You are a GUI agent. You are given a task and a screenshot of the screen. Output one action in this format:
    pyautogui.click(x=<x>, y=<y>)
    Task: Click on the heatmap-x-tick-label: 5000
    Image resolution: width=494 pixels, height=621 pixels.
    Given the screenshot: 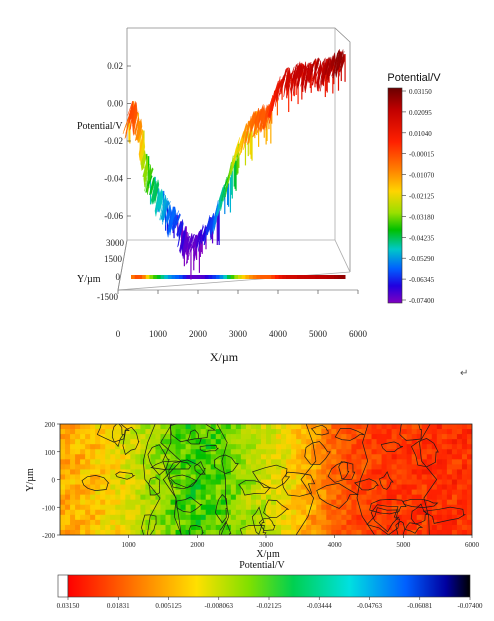 What is the action you would take?
    pyautogui.click(x=403, y=545)
    